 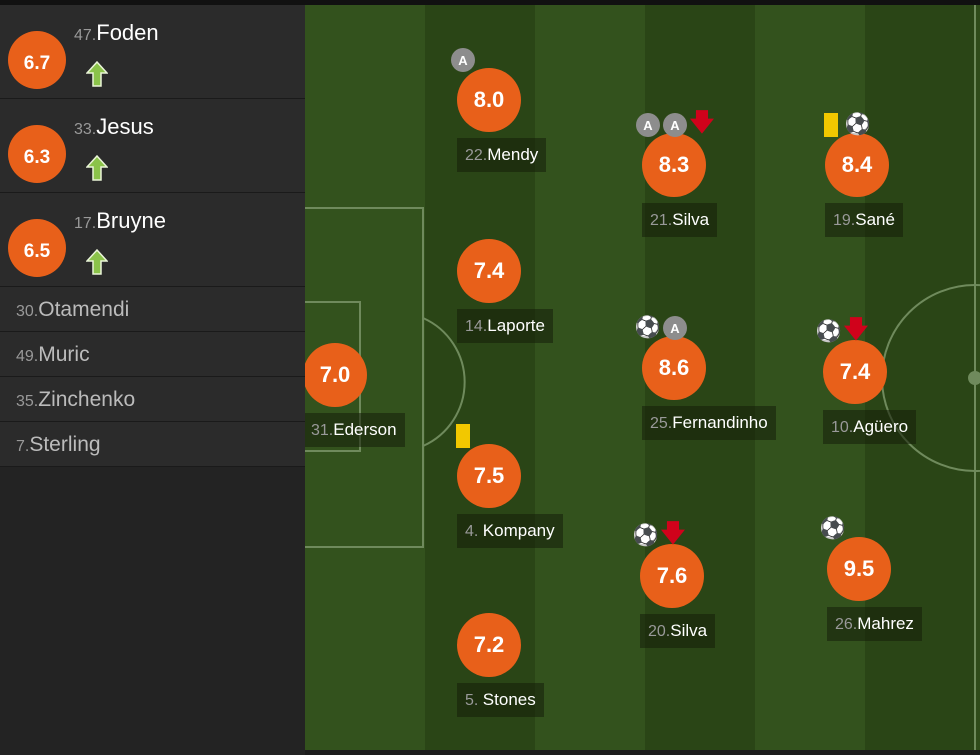 What do you see at coordinates (590, 377) in the screenshot?
I see `pitch-stripe` at bounding box center [590, 377].